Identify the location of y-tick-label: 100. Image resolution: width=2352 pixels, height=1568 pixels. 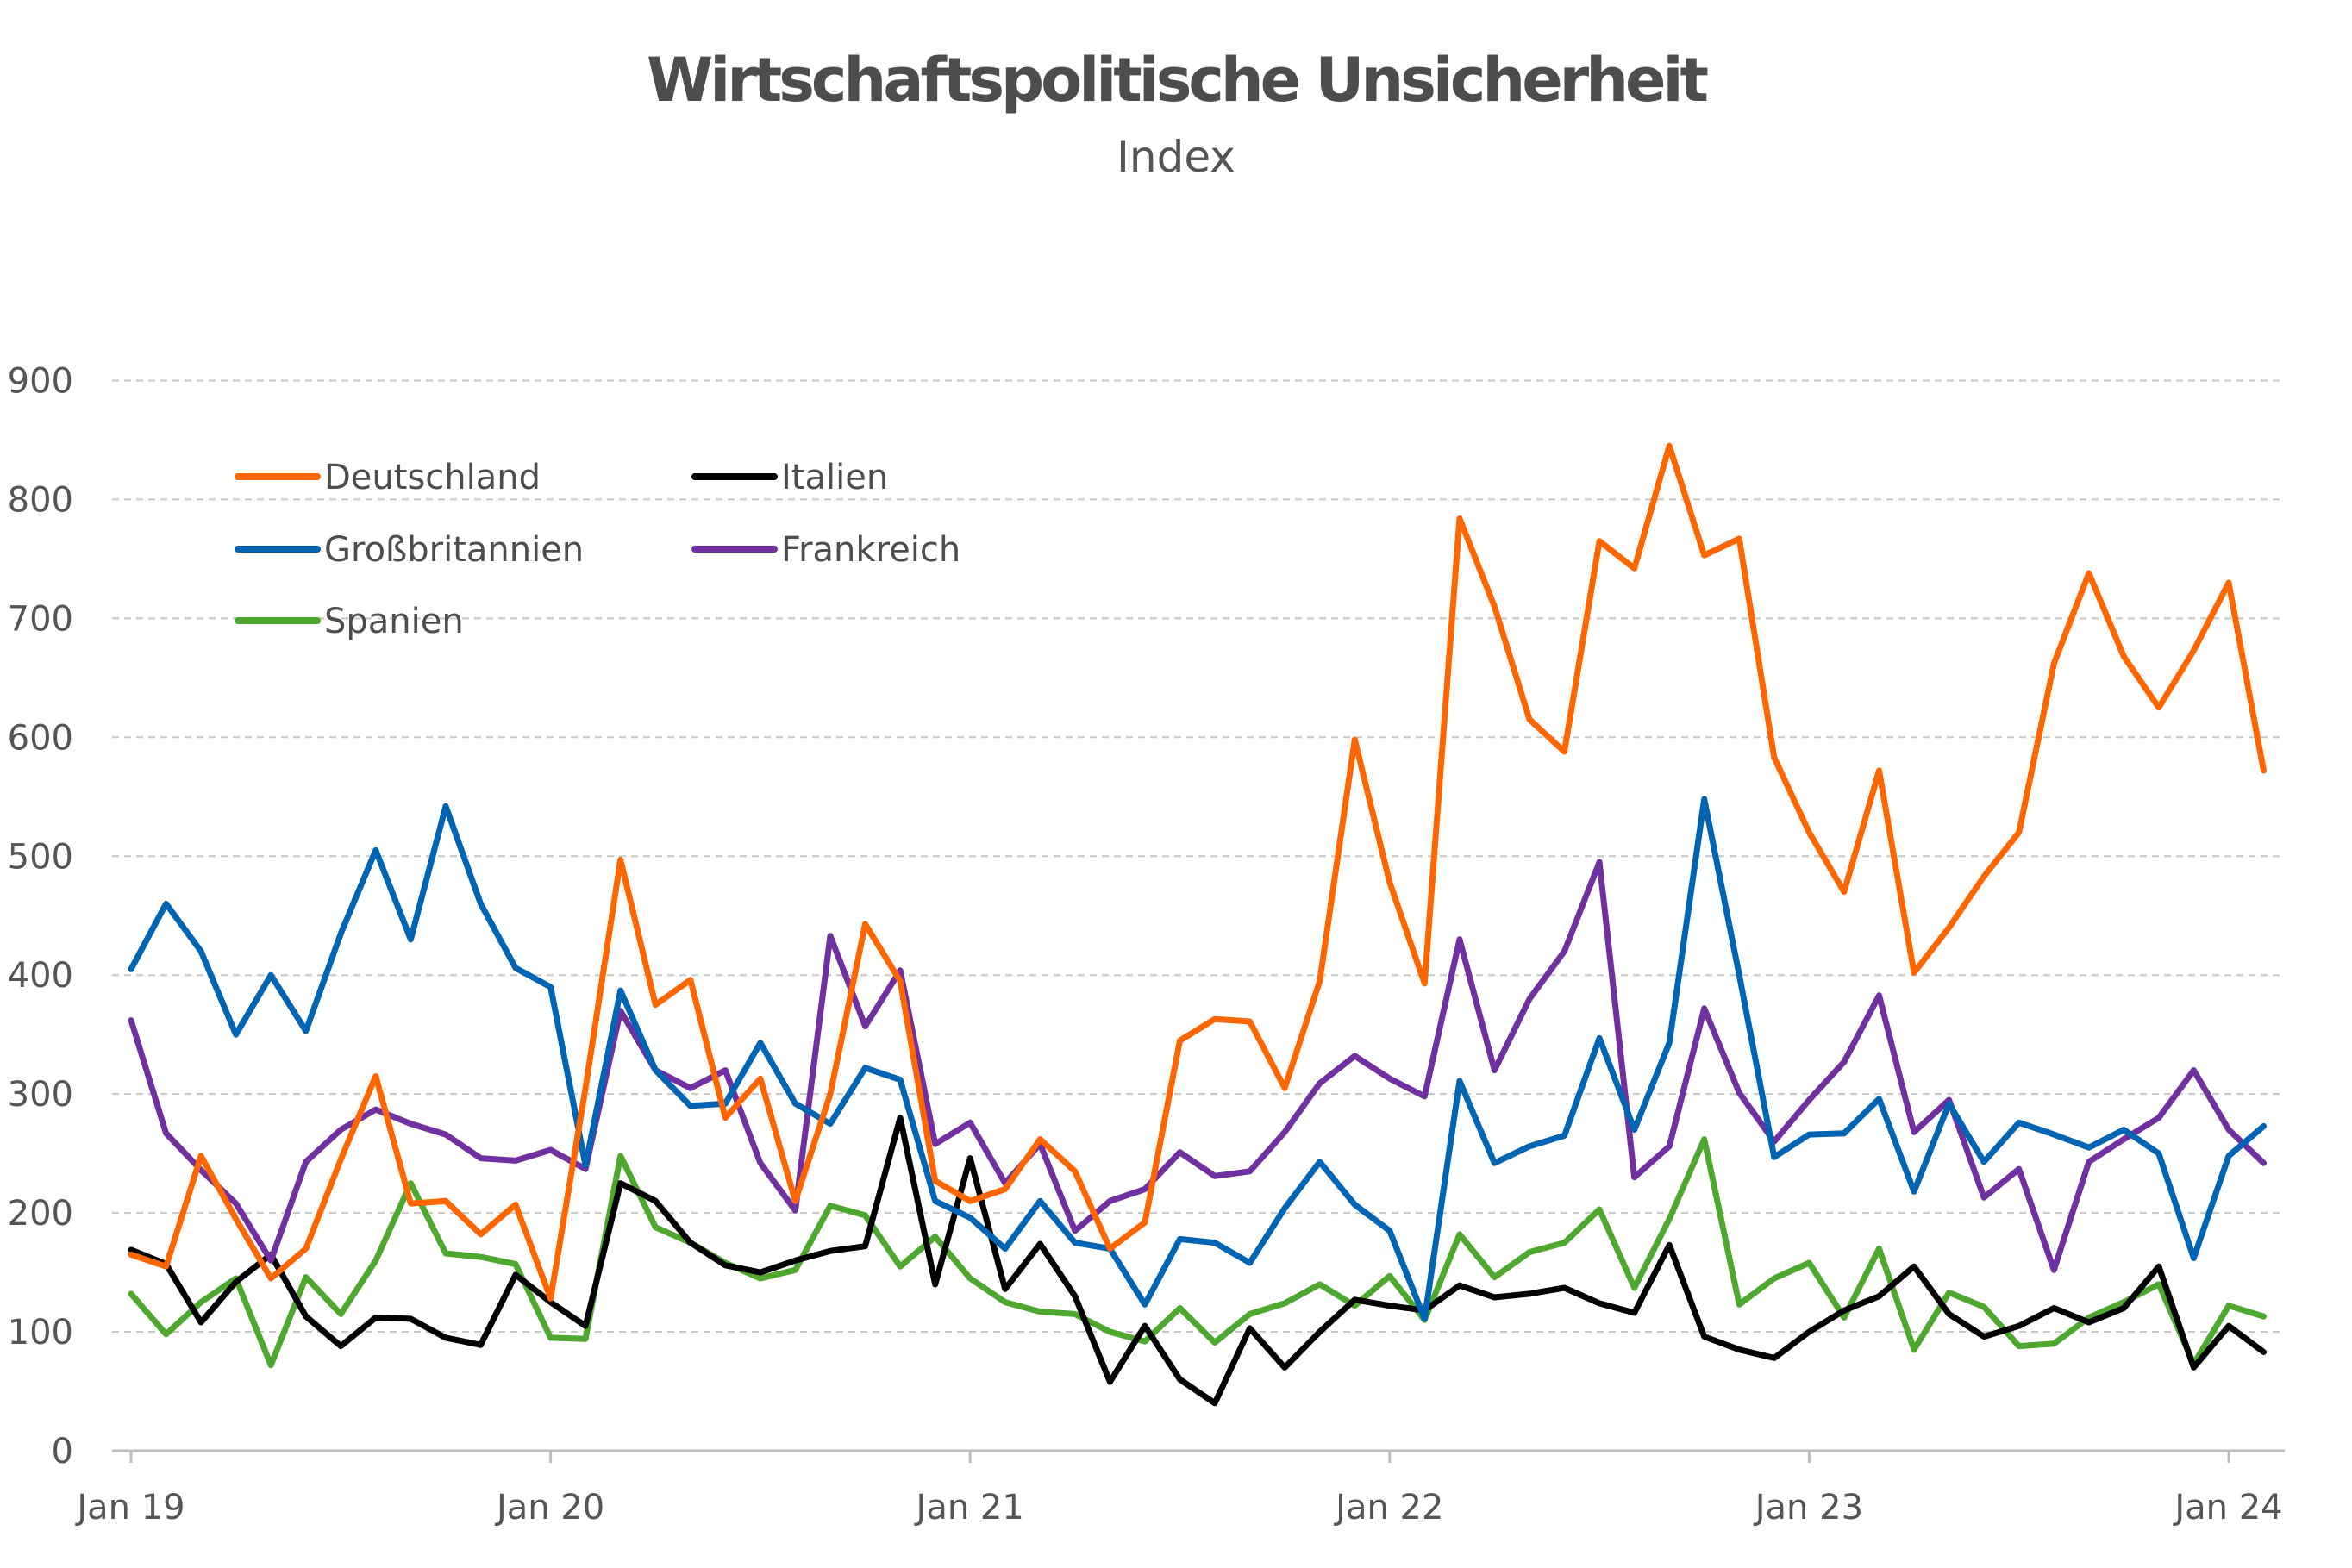
(41, 1332).